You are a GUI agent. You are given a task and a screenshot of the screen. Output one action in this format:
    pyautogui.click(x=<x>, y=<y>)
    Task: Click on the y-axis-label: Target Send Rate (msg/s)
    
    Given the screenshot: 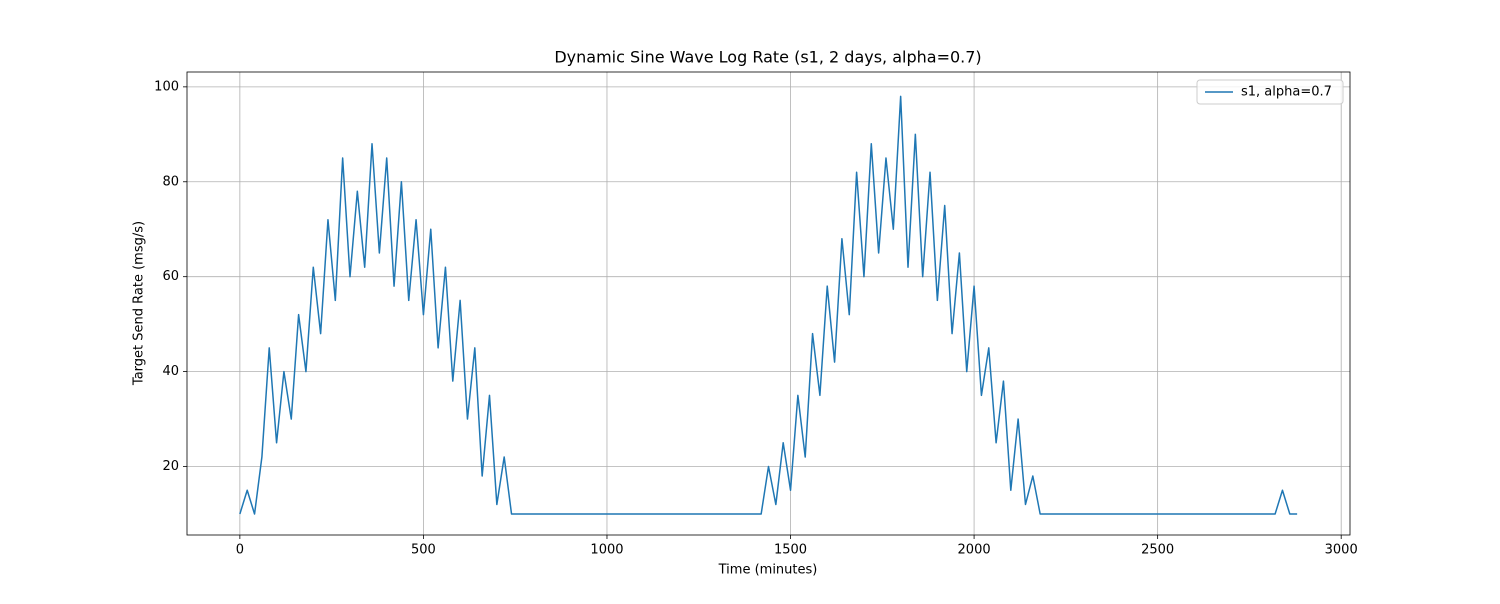 What is the action you would take?
    pyautogui.click(x=139, y=303)
    